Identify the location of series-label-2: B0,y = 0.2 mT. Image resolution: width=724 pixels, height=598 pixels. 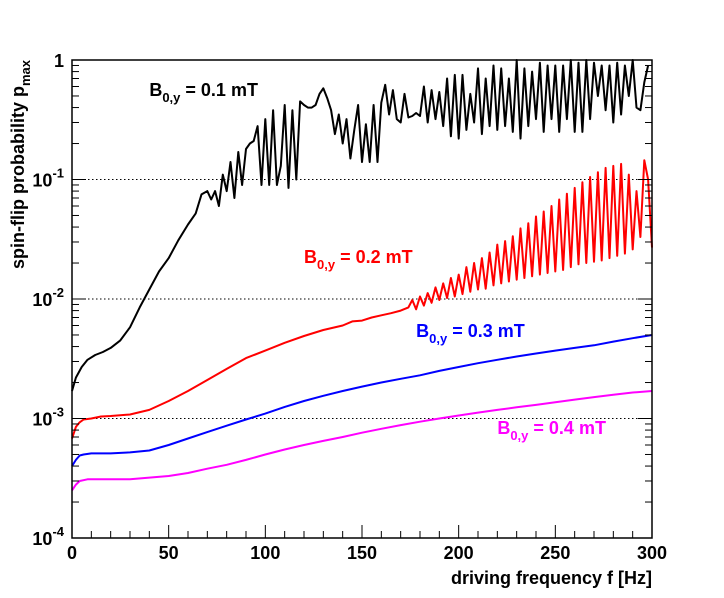
(358, 259).